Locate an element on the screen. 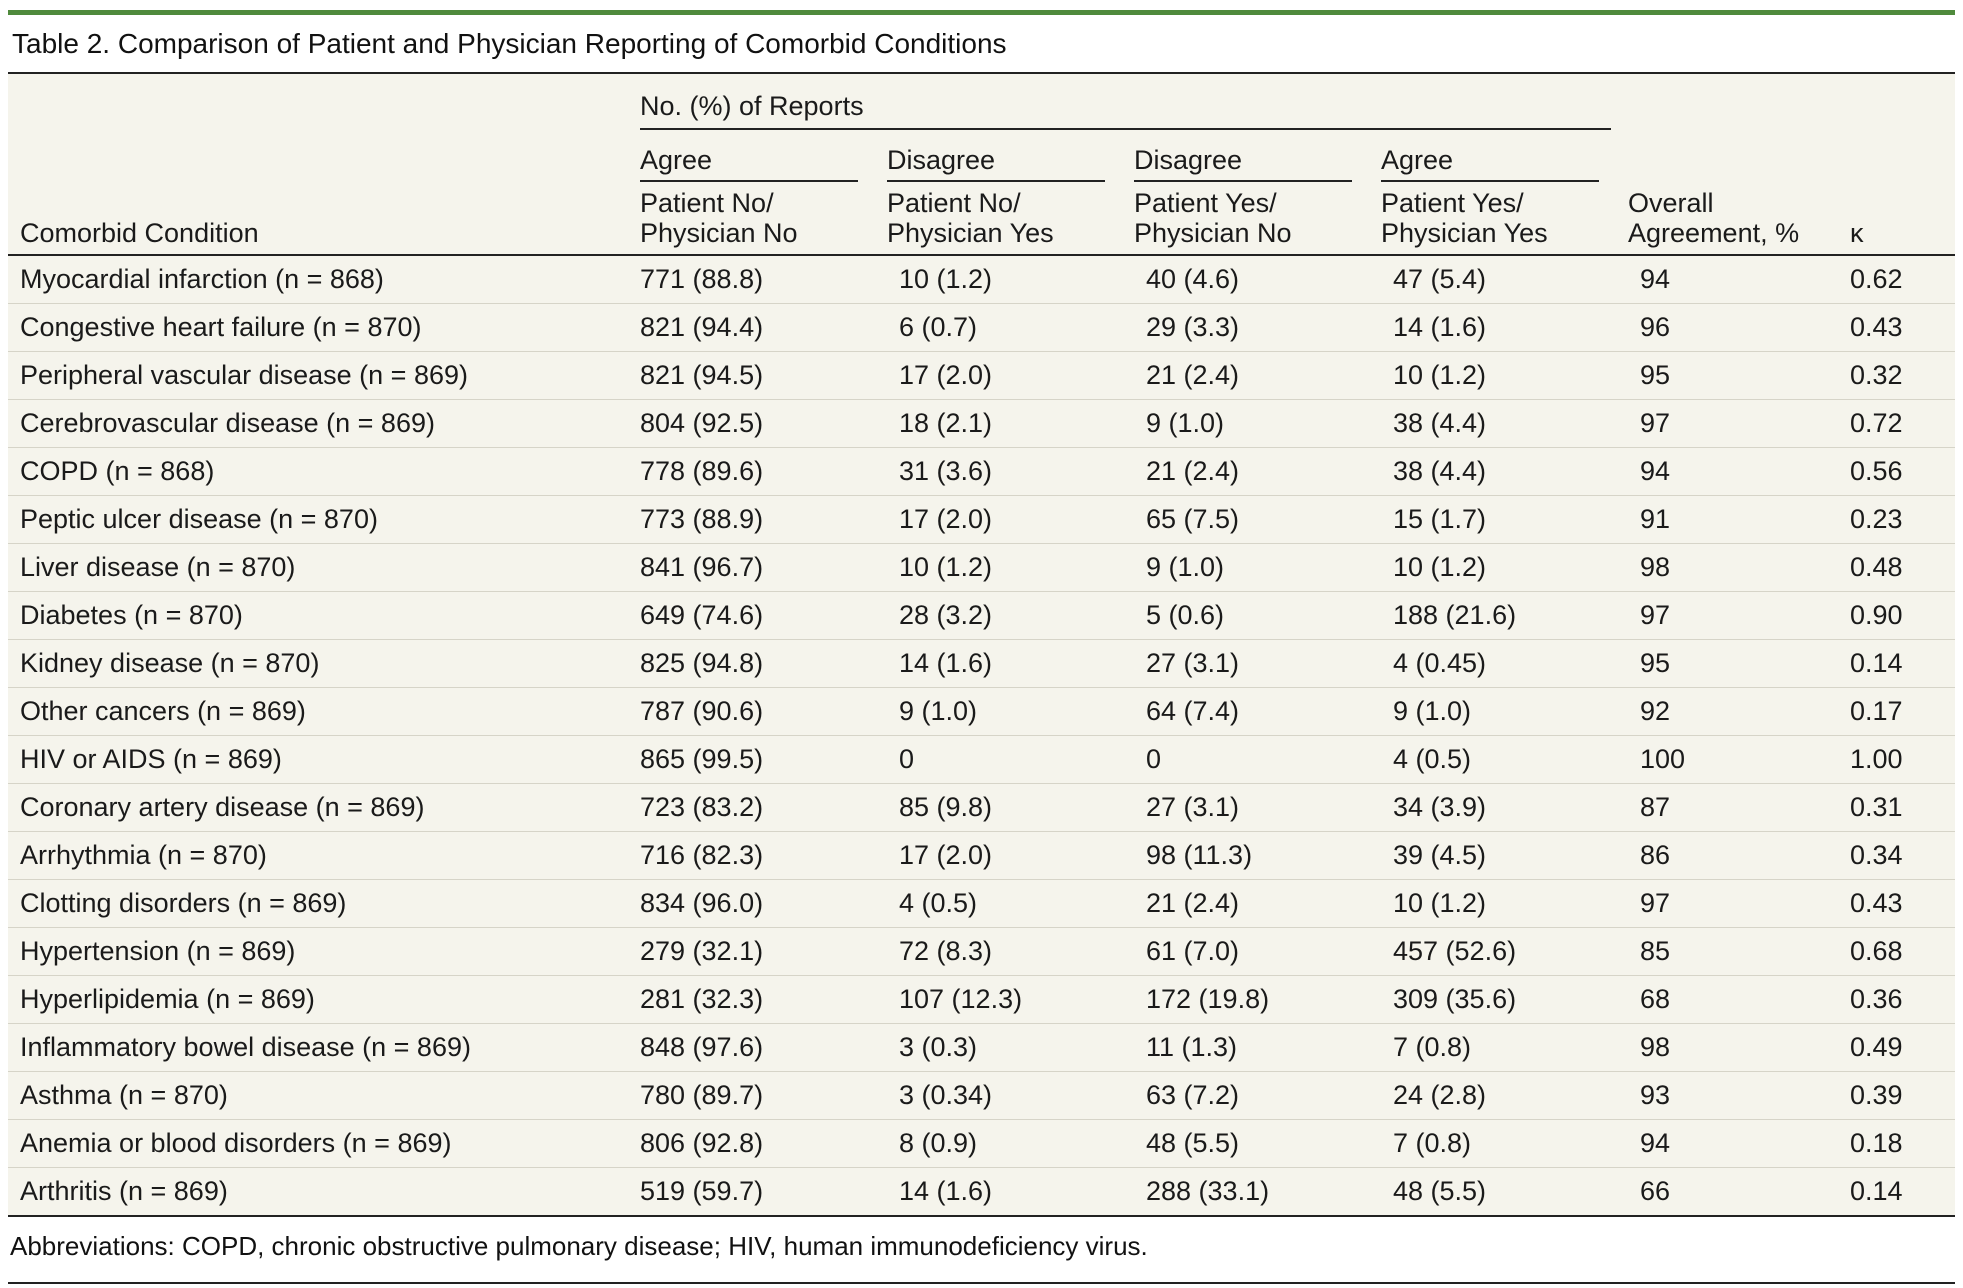 The image size is (1963, 1288). cell-kappa: 0.39 is located at coordinates (1900, 1095).